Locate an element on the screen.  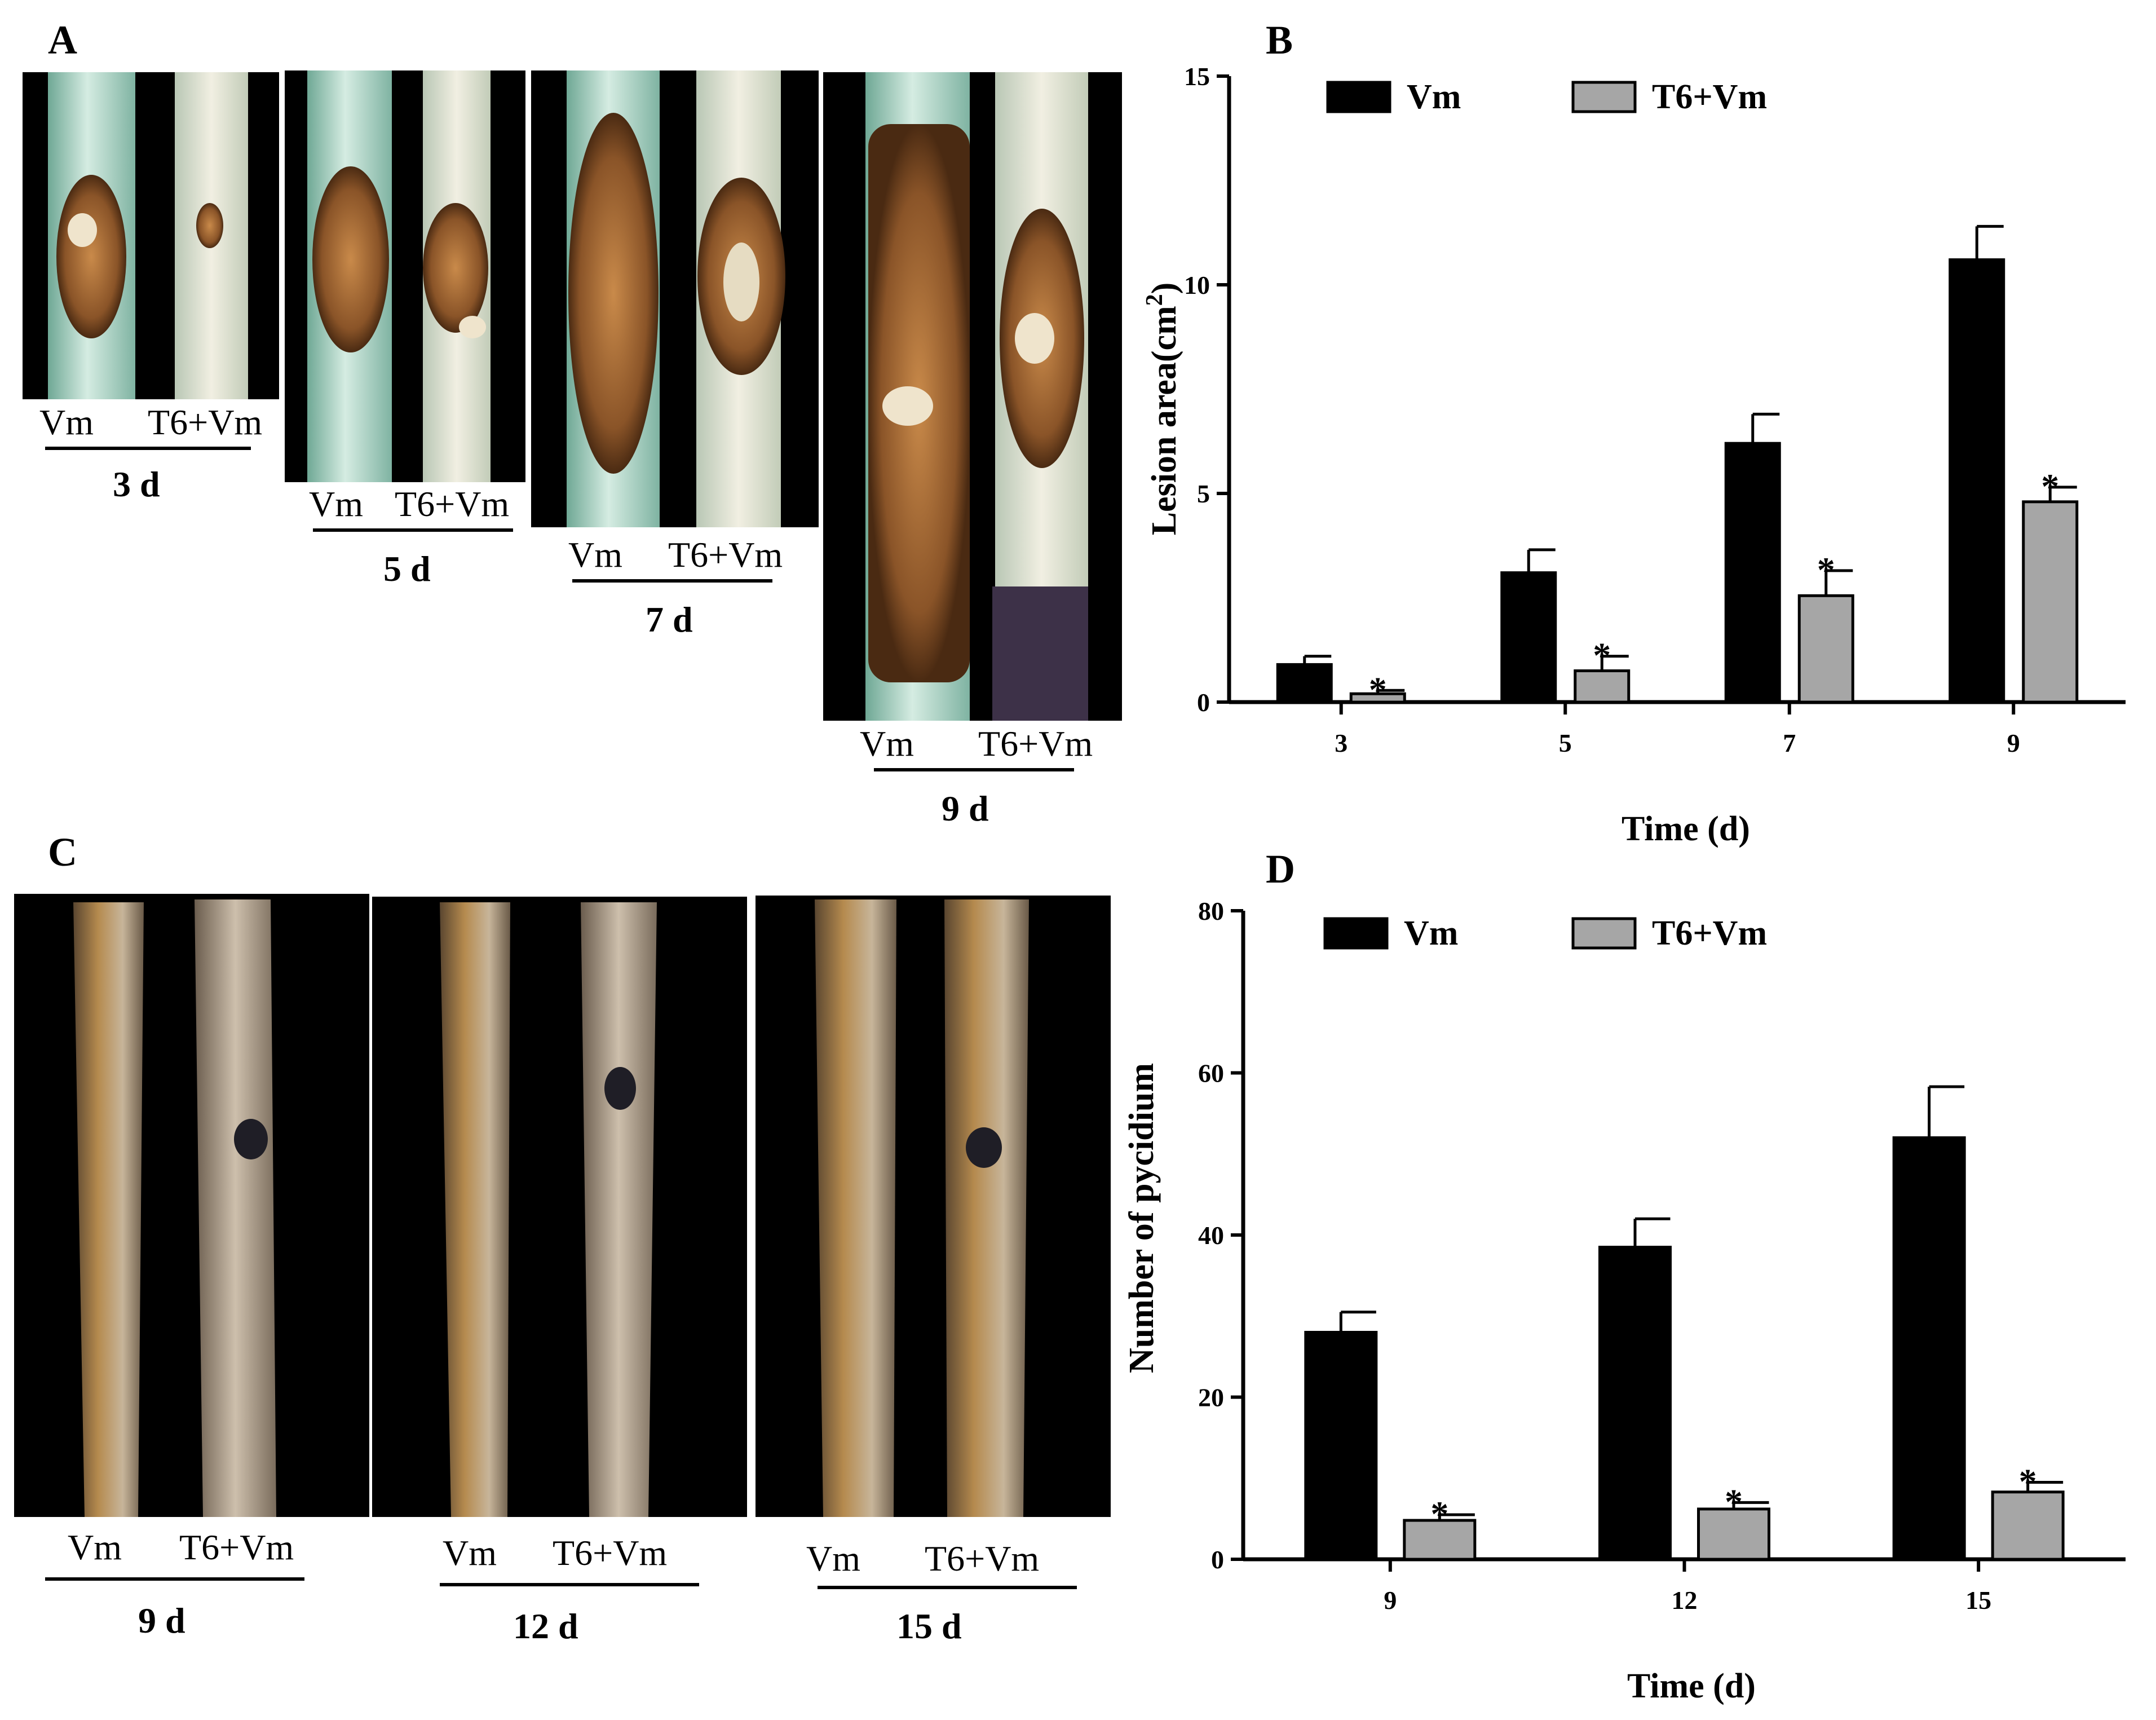
b-y-tick-label: 5 is located at coordinates (1203, 493).